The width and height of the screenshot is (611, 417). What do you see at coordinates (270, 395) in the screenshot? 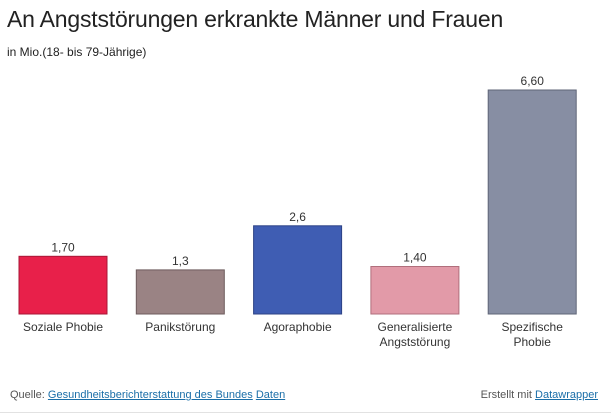
I see `data-link: Daten` at bounding box center [270, 395].